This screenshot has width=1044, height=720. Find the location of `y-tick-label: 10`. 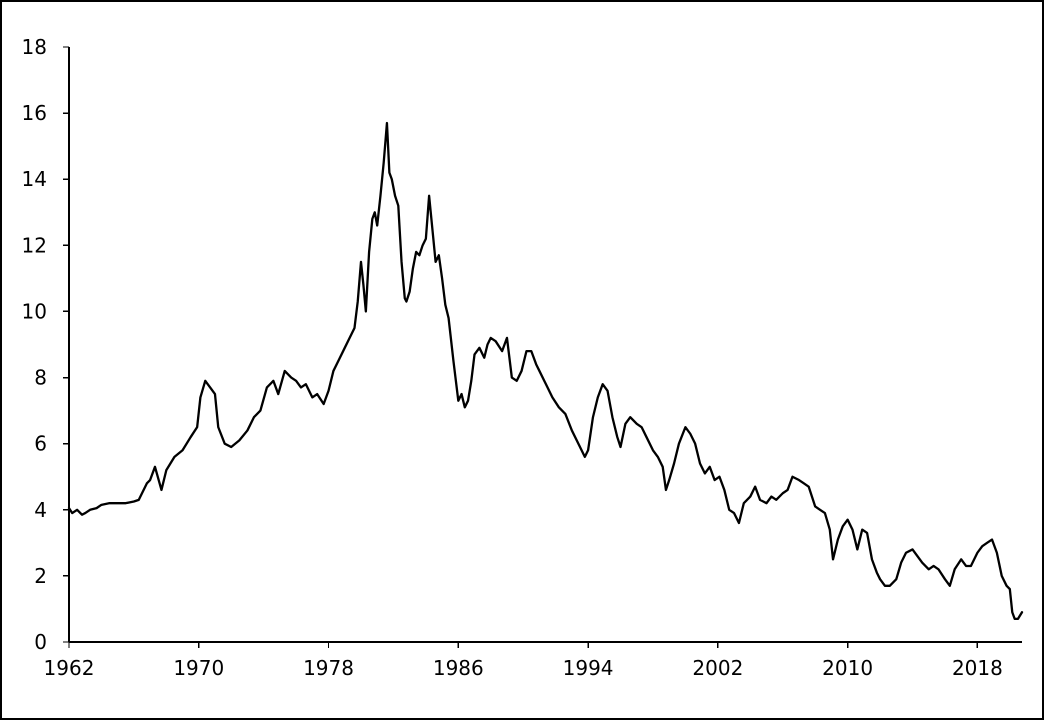

y-tick-label: 10 is located at coordinates (34, 311).